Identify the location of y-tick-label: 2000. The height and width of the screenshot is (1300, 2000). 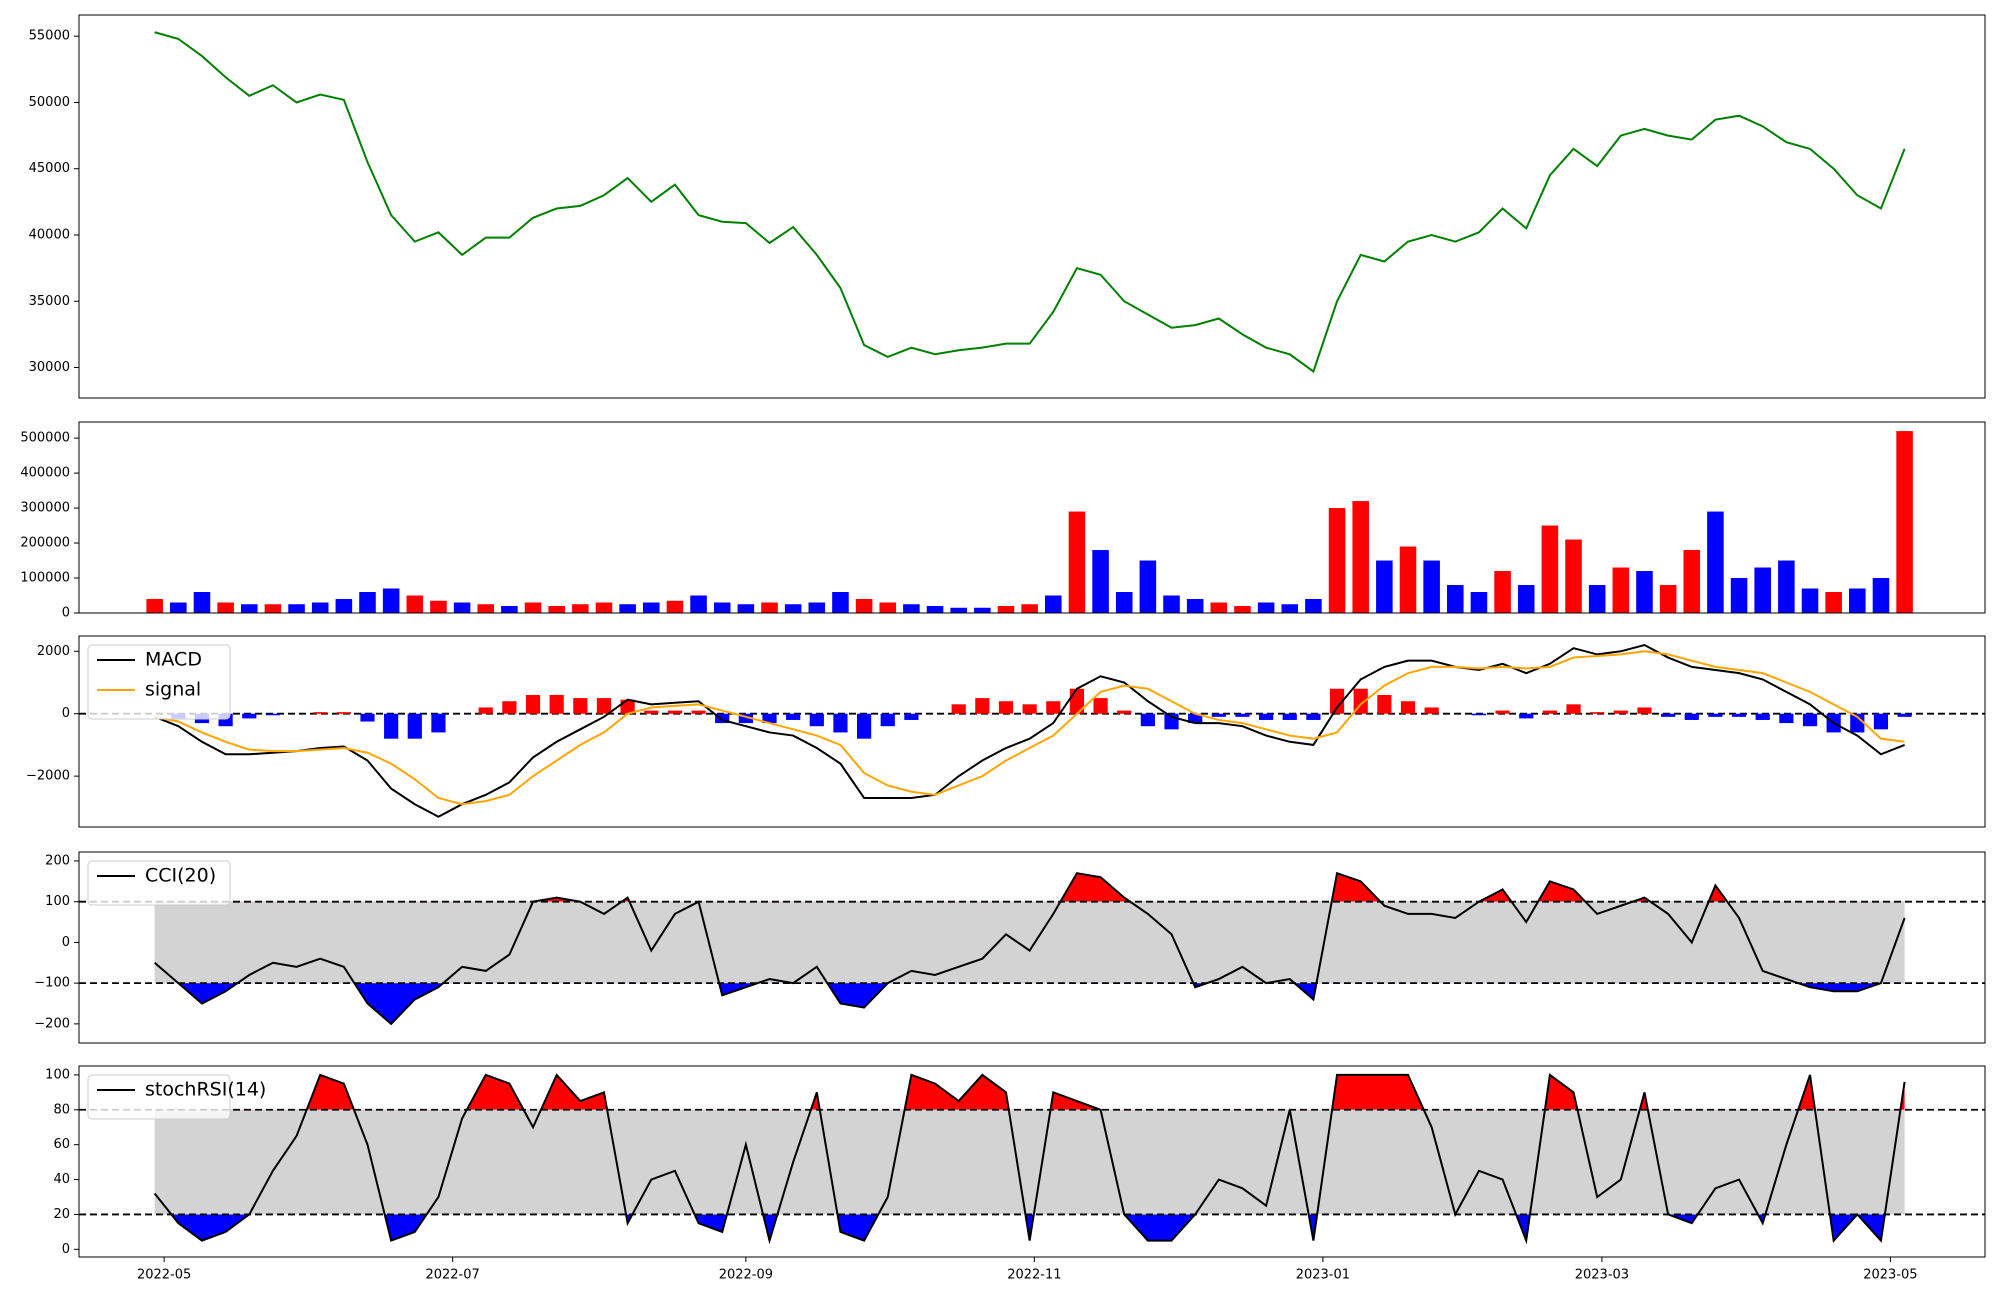
(53, 651).